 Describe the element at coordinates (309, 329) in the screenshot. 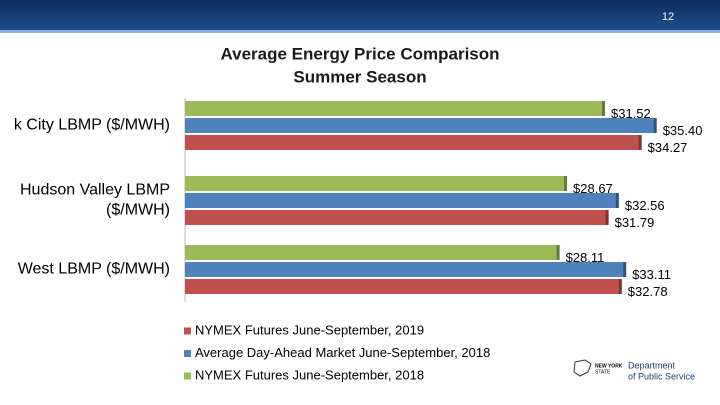

I see `legend-label: NYMEX Futures June-September, 2019` at that location.